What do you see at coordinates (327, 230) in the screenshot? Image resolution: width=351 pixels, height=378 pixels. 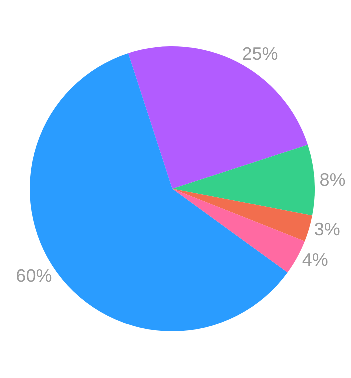 I see `data-label: 3%` at bounding box center [327, 230].